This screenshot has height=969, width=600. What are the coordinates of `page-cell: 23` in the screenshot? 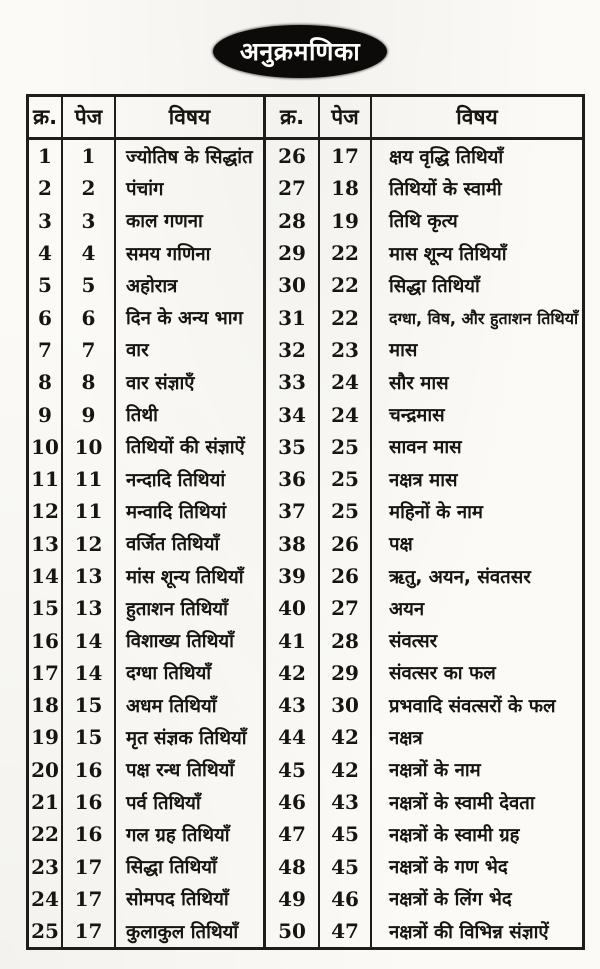 It's located at (346, 350).